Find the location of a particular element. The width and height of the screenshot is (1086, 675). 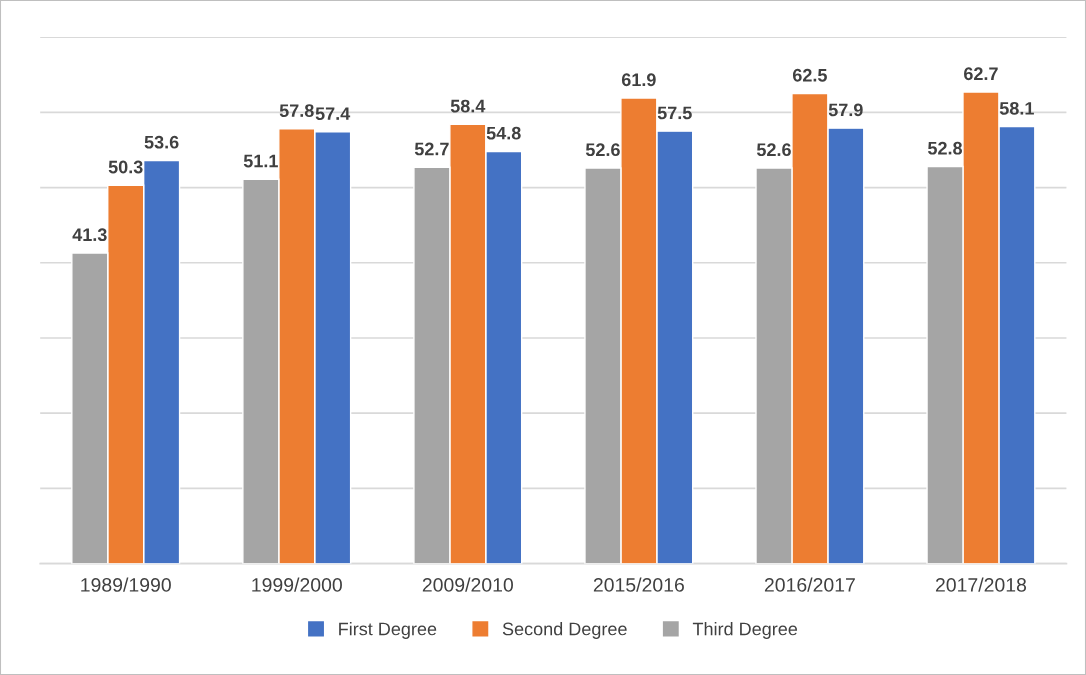

data-label: 62.7 is located at coordinates (981, 74).